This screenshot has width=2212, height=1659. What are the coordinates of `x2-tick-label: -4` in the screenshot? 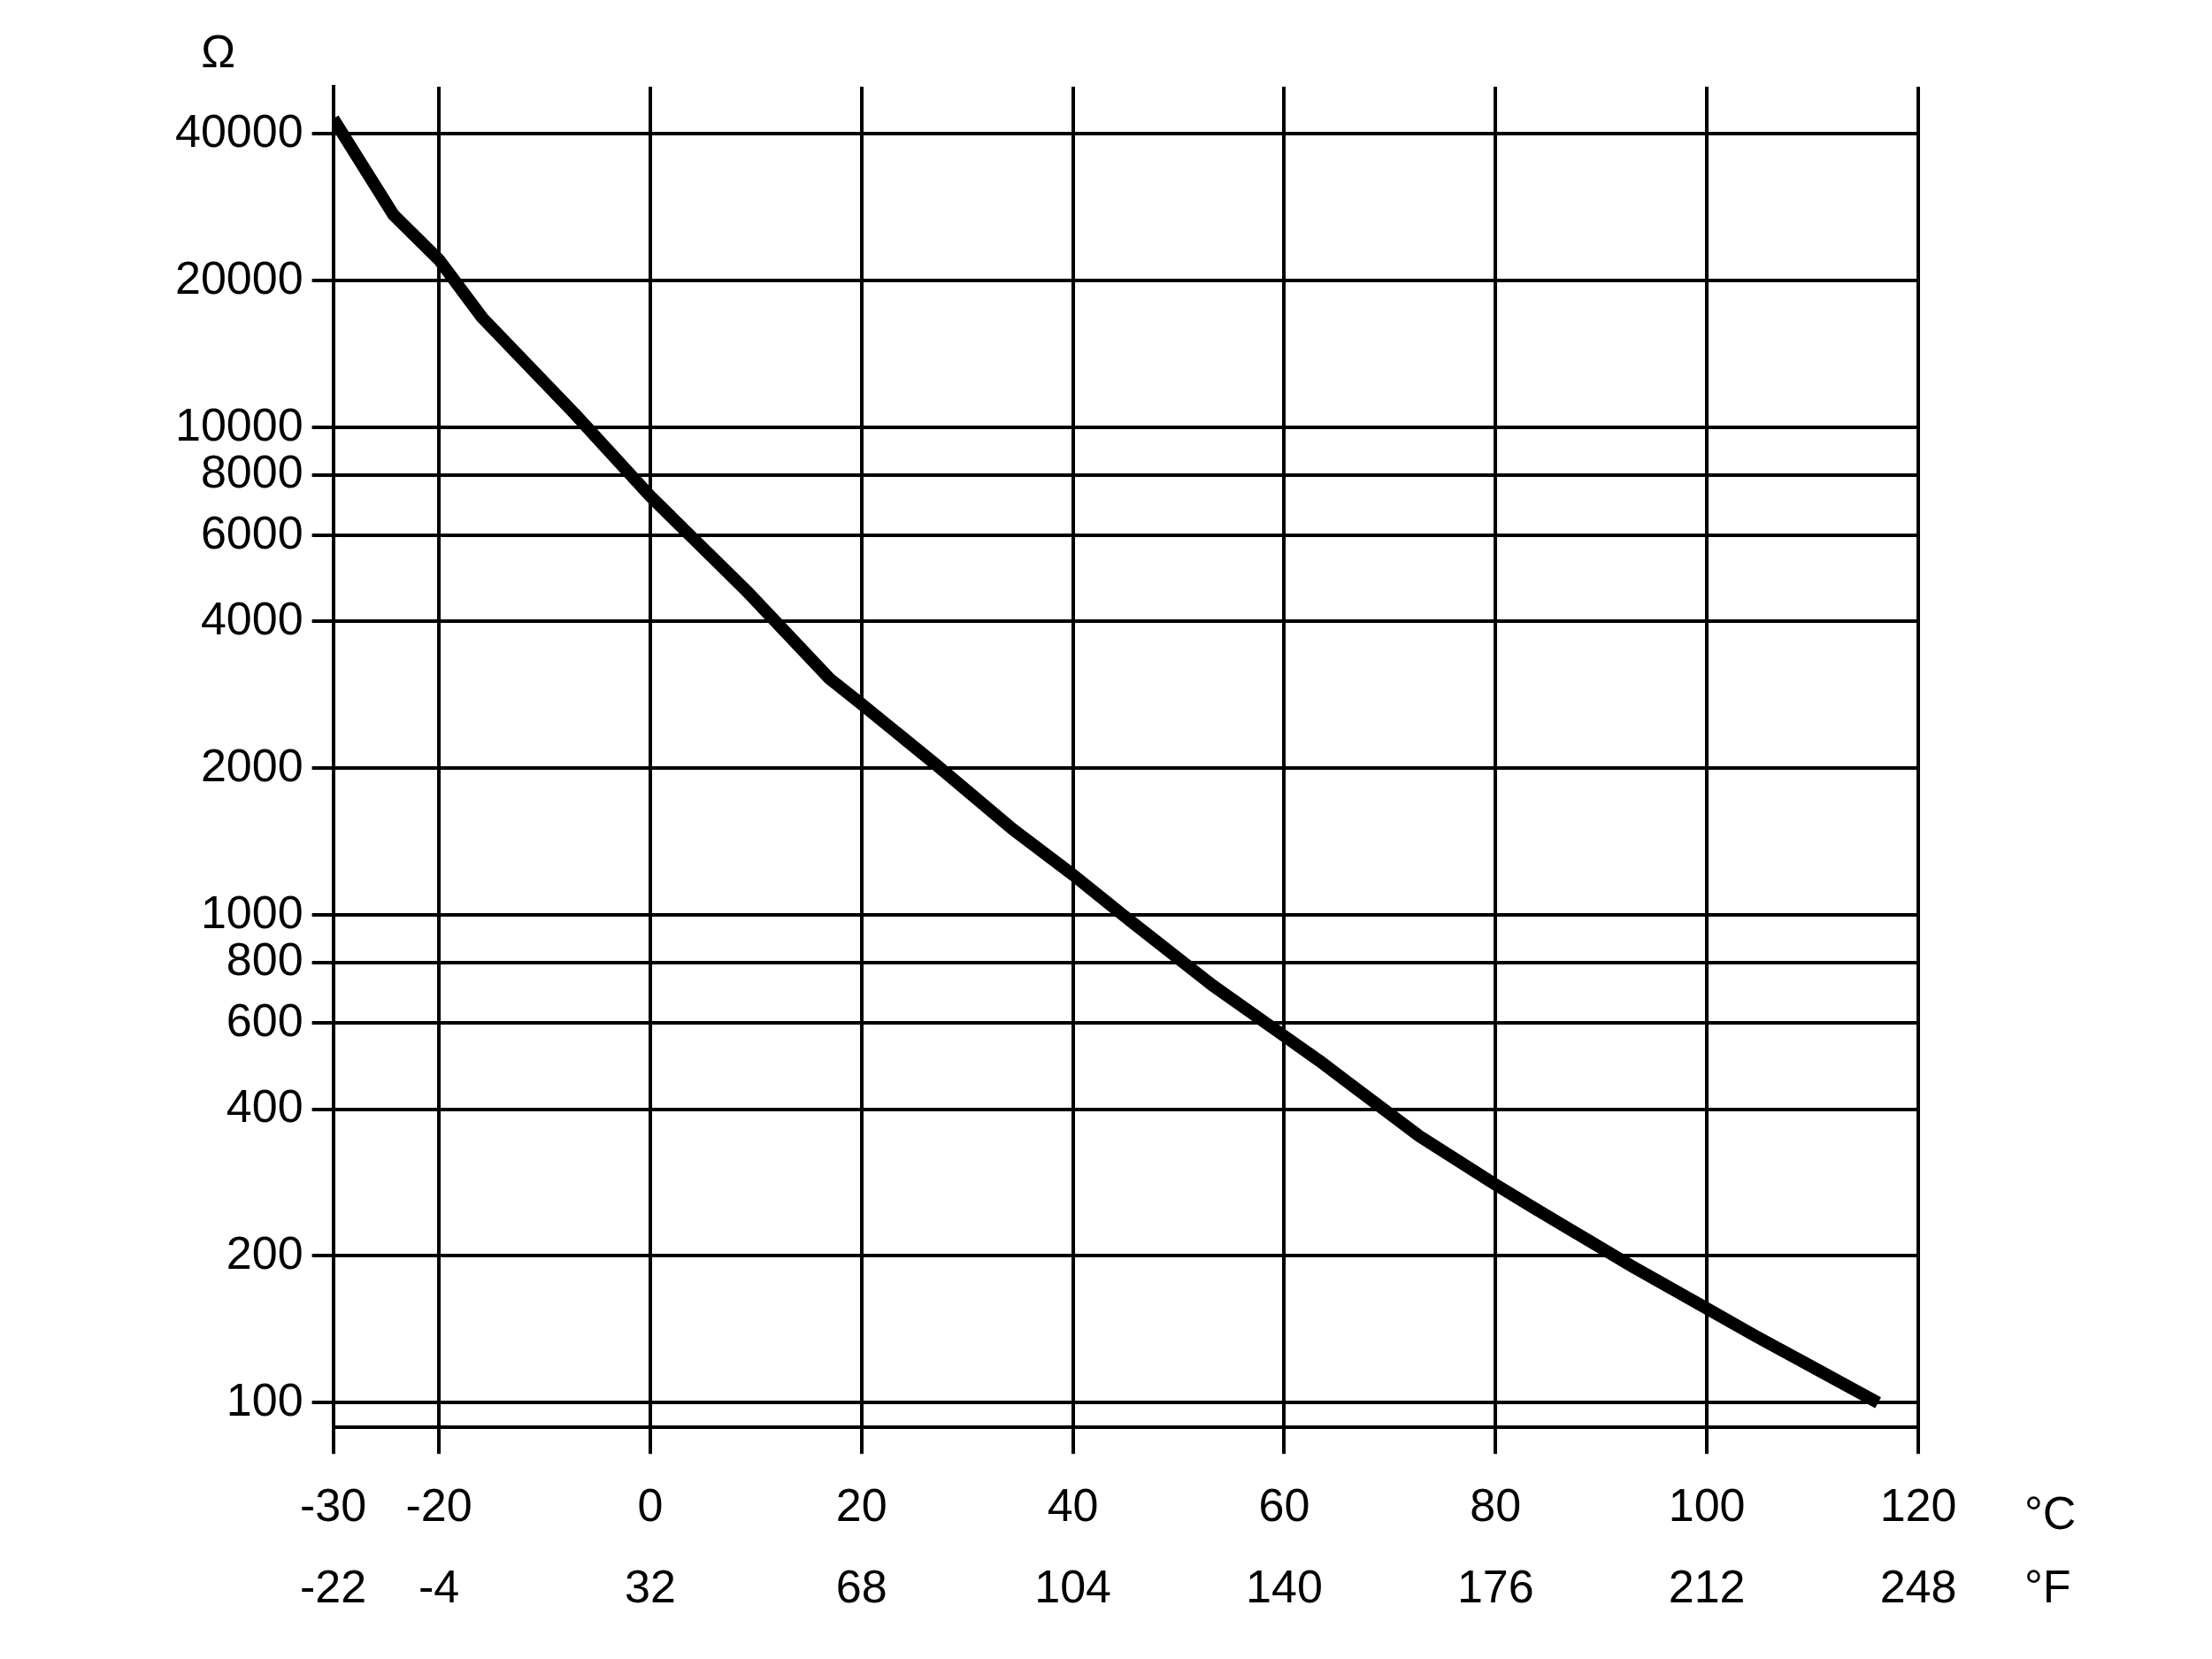 It's located at (439, 1587).